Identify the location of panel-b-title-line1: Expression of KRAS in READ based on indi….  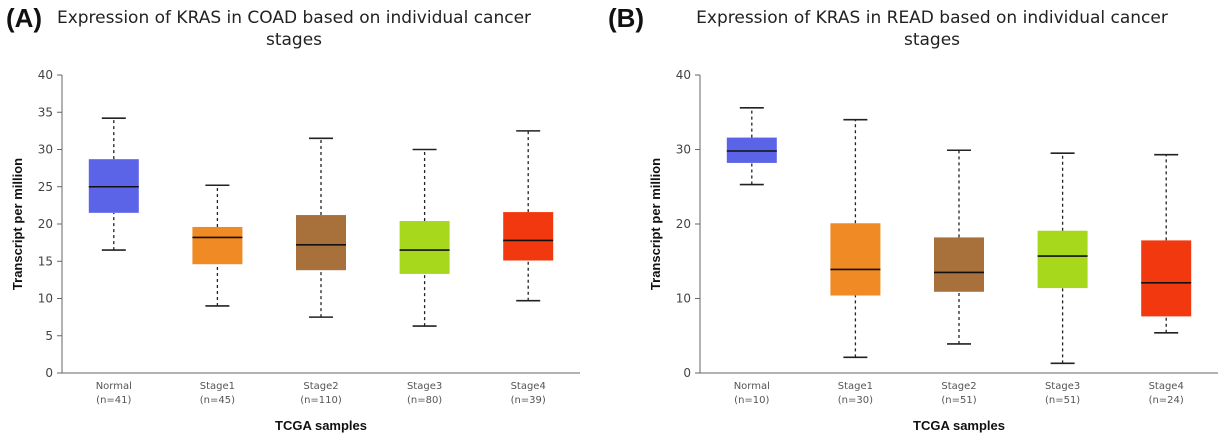
(932, 18).